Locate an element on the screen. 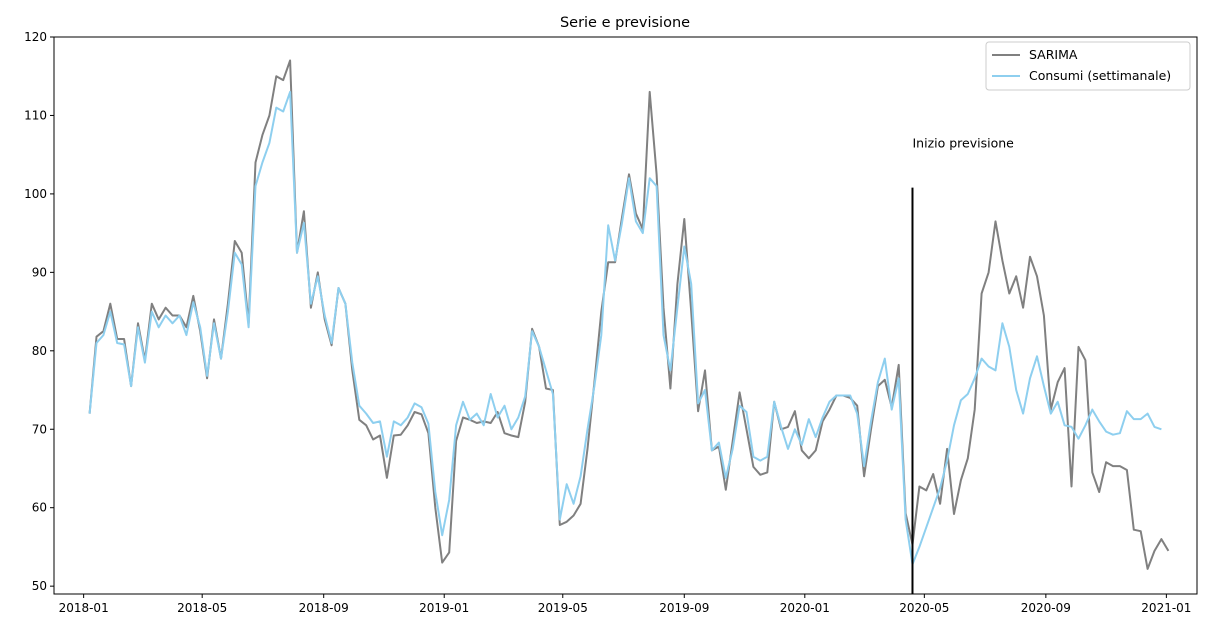 This screenshot has height=642, width=1231. forecast-start-label: Inizio previsione is located at coordinates (963, 143).